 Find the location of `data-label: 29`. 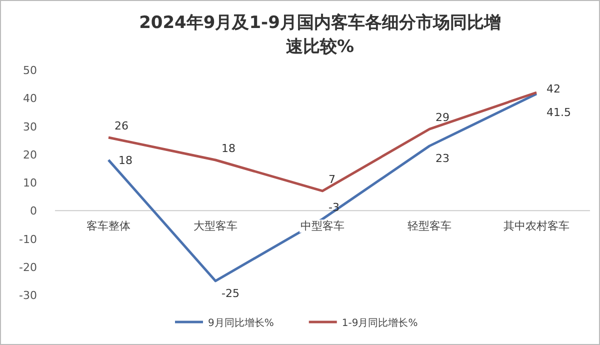

data-label: 29 is located at coordinates (443, 117).